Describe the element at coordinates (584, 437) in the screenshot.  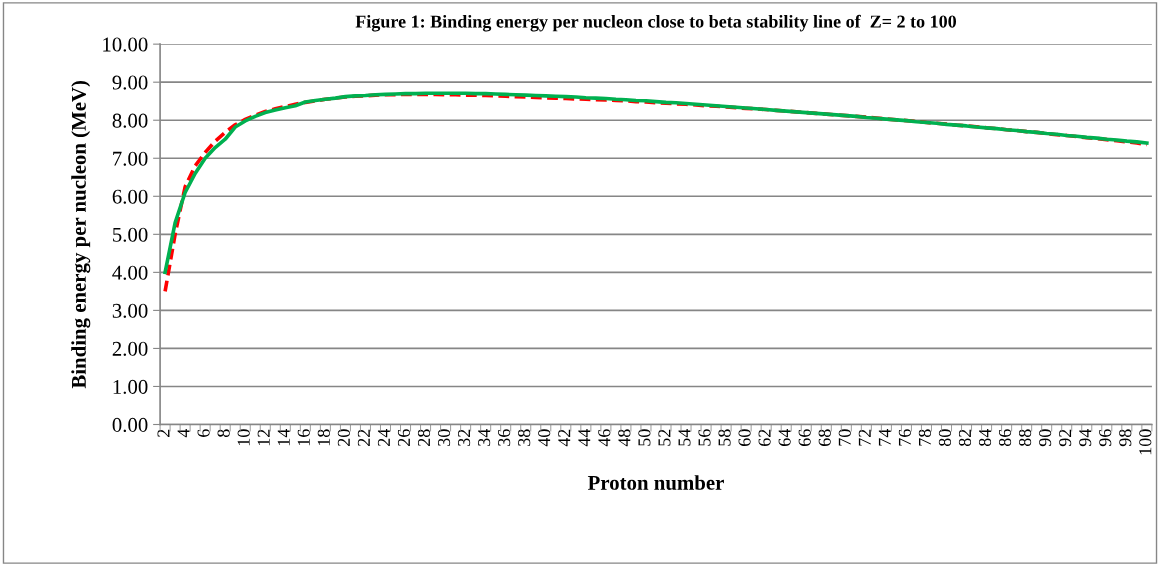
I see `x-tick-label: 44` at that location.